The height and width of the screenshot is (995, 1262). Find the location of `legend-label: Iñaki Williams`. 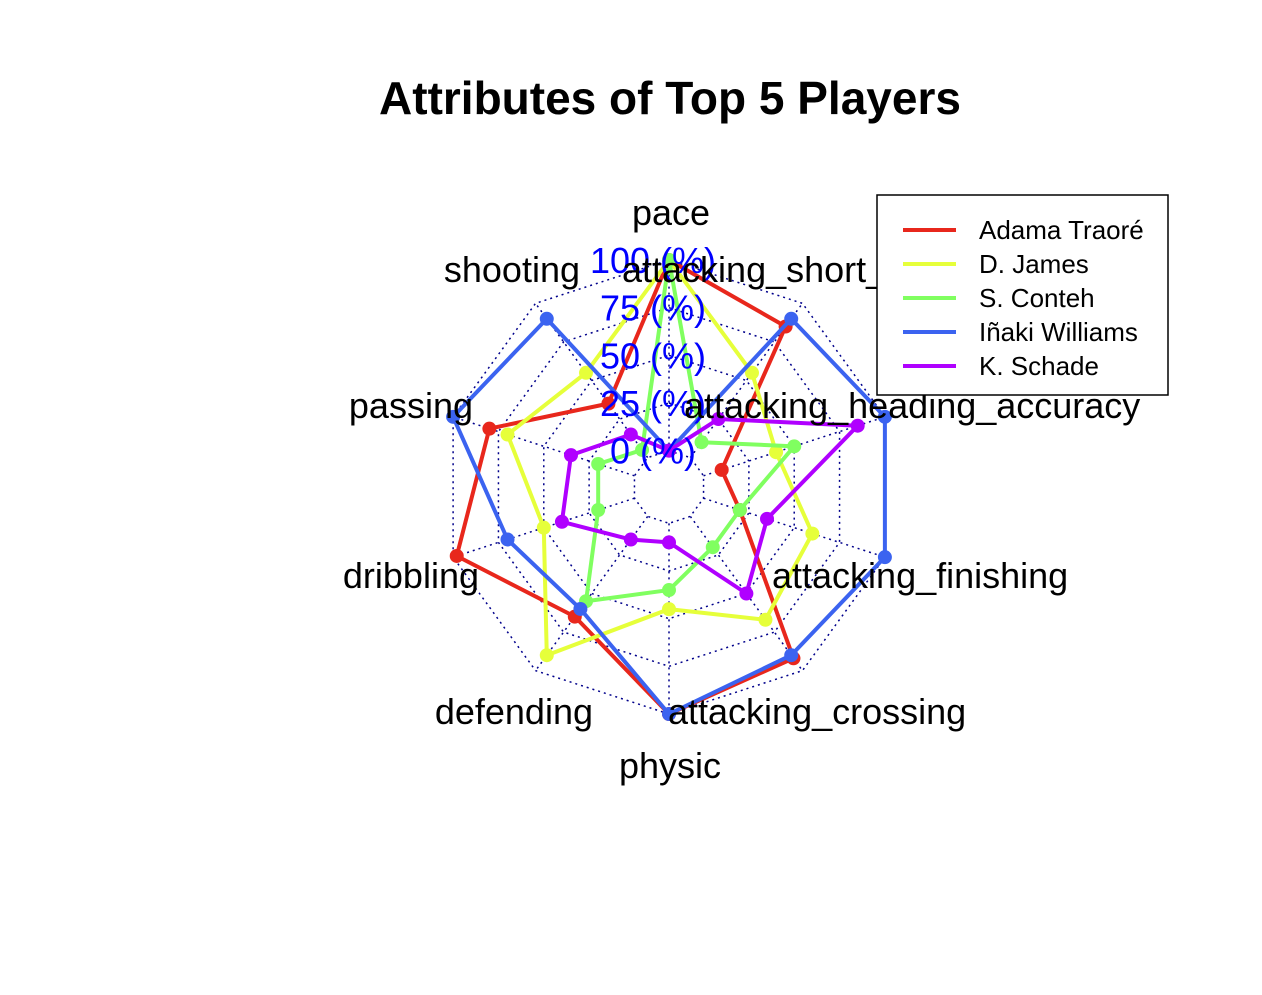

legend-label: Iñaki Williams is located at coordinates (1058, 332).